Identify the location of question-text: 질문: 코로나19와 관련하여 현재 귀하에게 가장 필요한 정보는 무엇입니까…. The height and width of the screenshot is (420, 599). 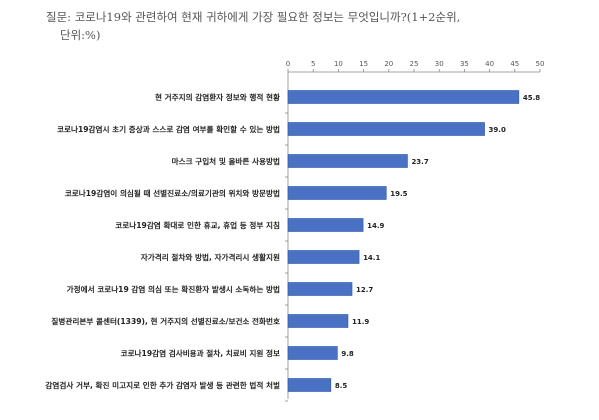
(306, 26).